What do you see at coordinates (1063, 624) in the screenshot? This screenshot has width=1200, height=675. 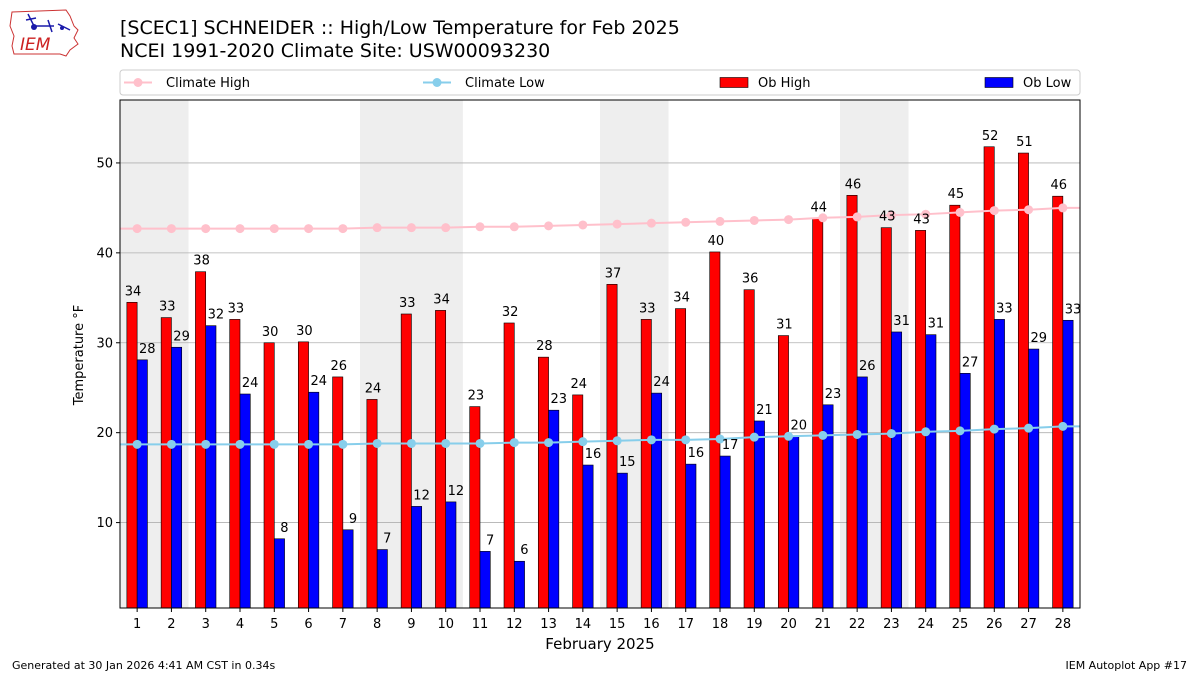 I see `x-tick-label: 28` at bounding box center [1063, 624].